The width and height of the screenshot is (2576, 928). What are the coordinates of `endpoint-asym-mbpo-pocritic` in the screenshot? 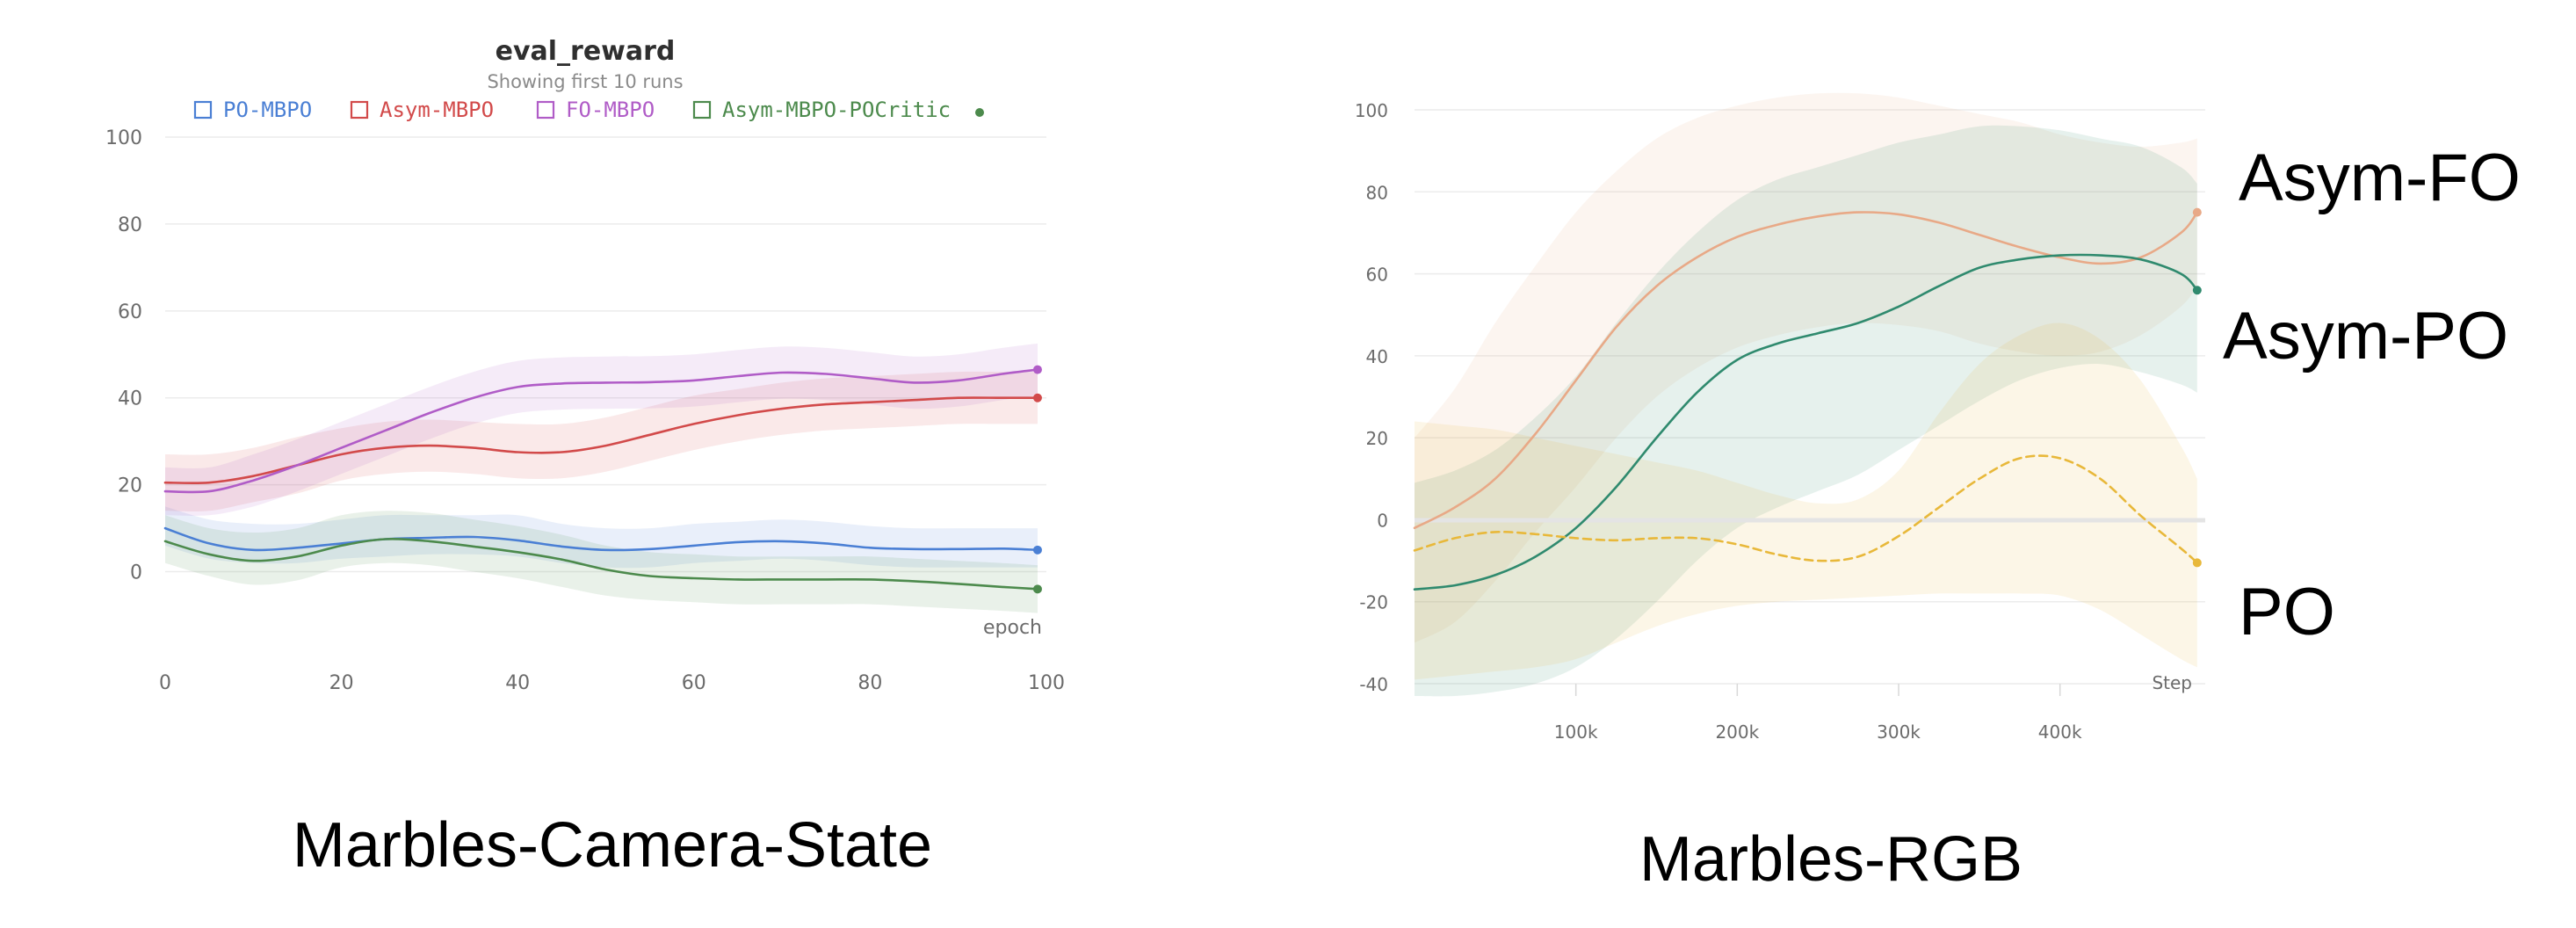 It's located at (1037, 589).